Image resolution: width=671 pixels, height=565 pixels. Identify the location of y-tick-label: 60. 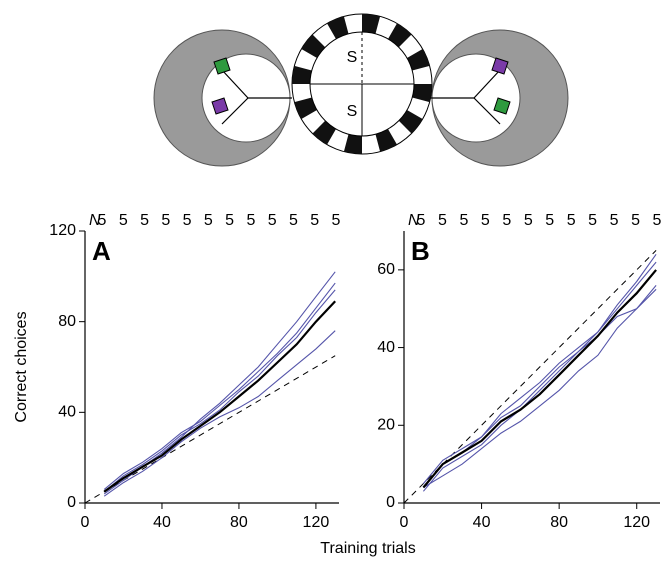
(386, 269).